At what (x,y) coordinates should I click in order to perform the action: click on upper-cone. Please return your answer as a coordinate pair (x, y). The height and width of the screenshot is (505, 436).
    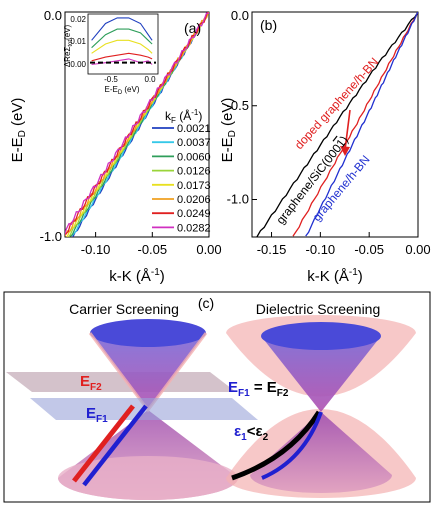
    Looking at the image, I should click on (148, 371).